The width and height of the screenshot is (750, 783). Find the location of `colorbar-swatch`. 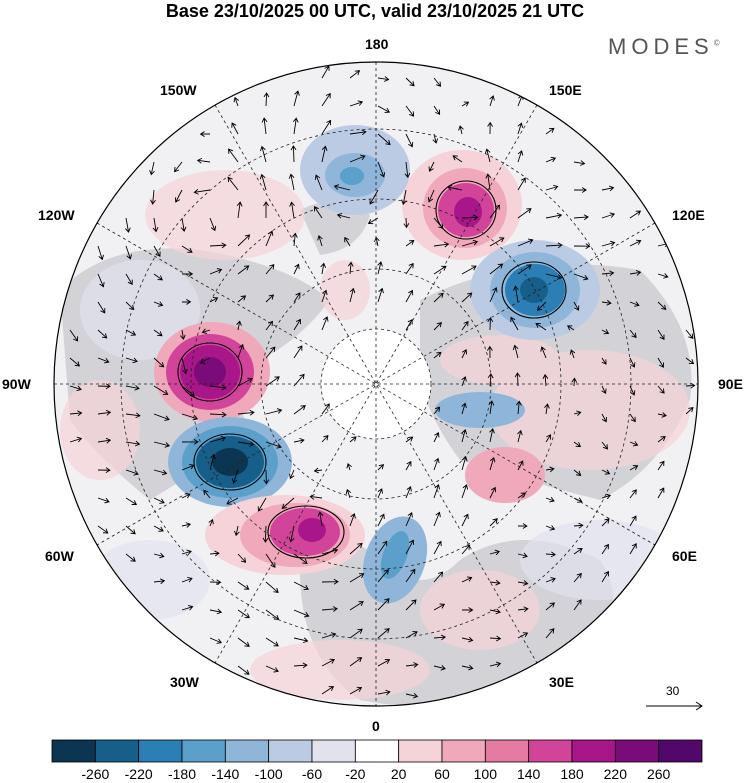

colorbar-swatch is located at coordinates (117, 751).